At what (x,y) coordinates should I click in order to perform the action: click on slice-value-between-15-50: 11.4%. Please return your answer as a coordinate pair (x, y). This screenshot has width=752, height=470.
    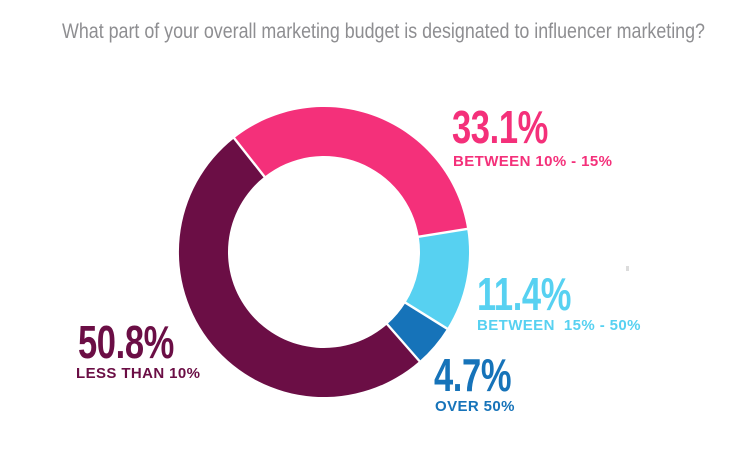
    Looking at the image, I should click on (524, 294).